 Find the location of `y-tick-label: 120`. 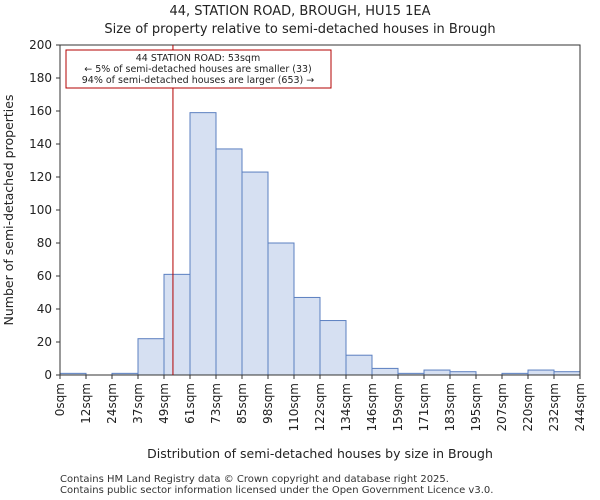

y-tick-label: 120 is located at coordinates (40, 177).